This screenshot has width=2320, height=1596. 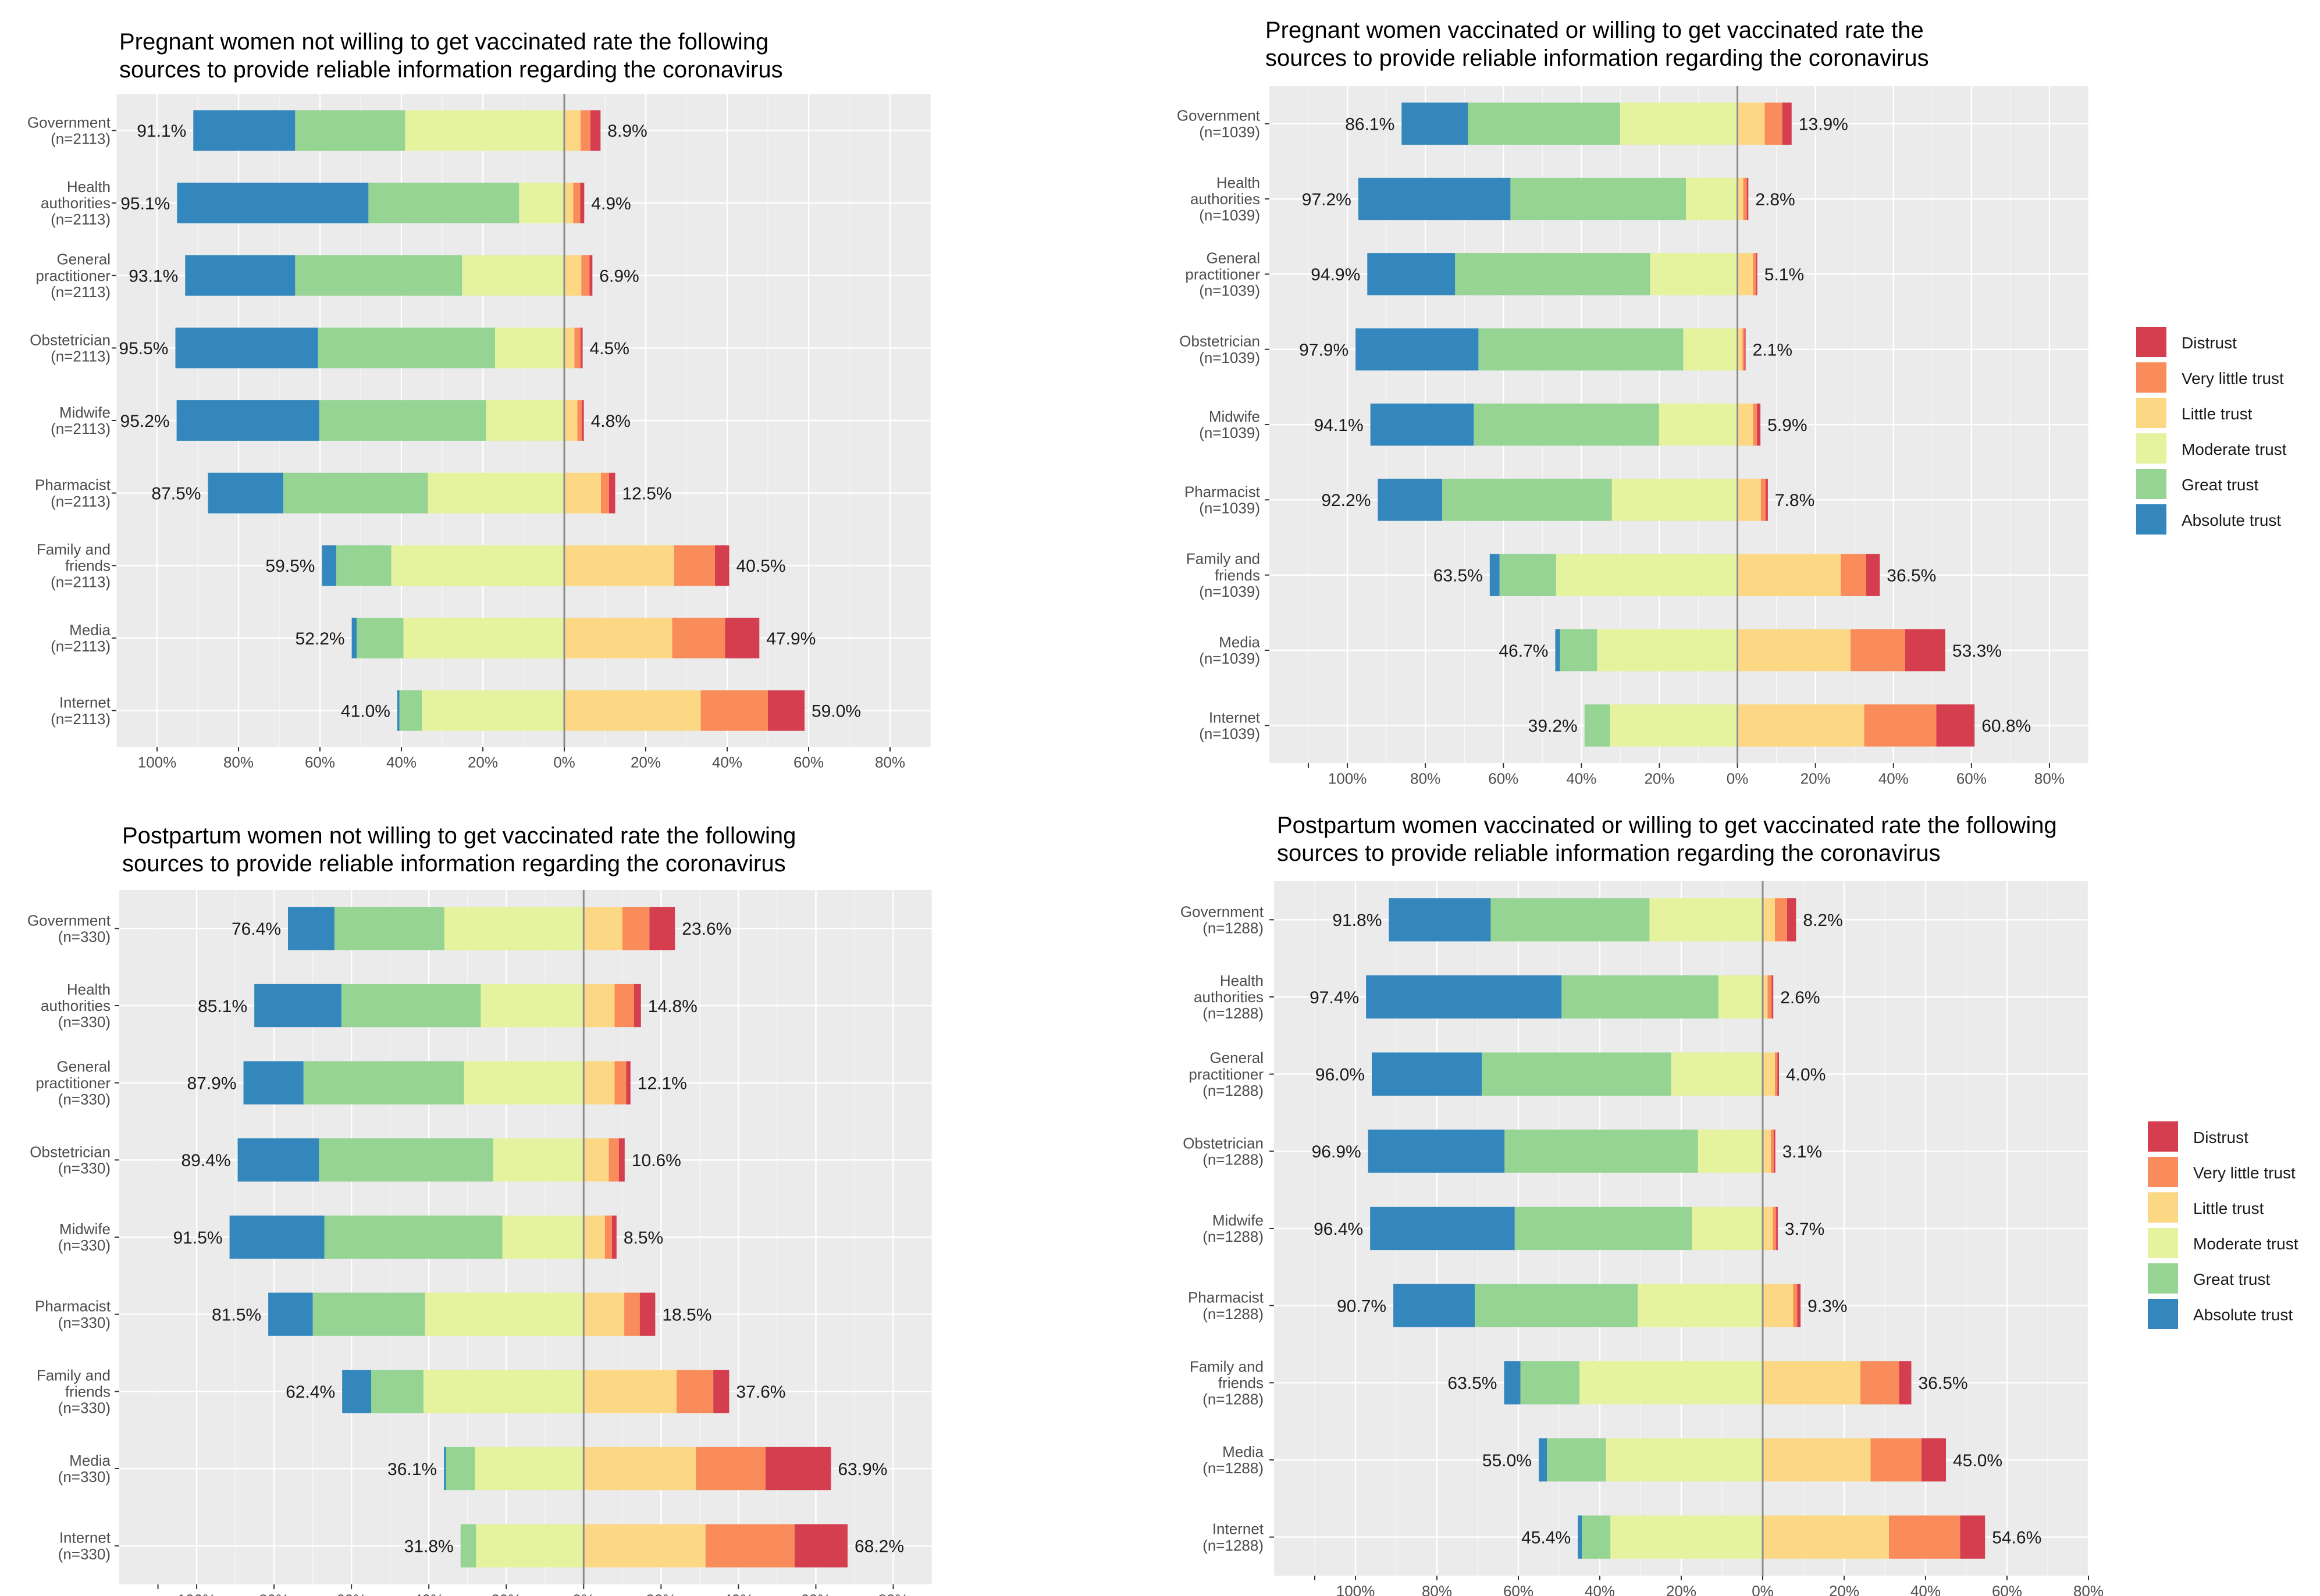 What do you see at coordinates (76, 1006) in the screenshot?
I see `category-label: Health authorities (n=330)` at bounding box center [76, 1006].